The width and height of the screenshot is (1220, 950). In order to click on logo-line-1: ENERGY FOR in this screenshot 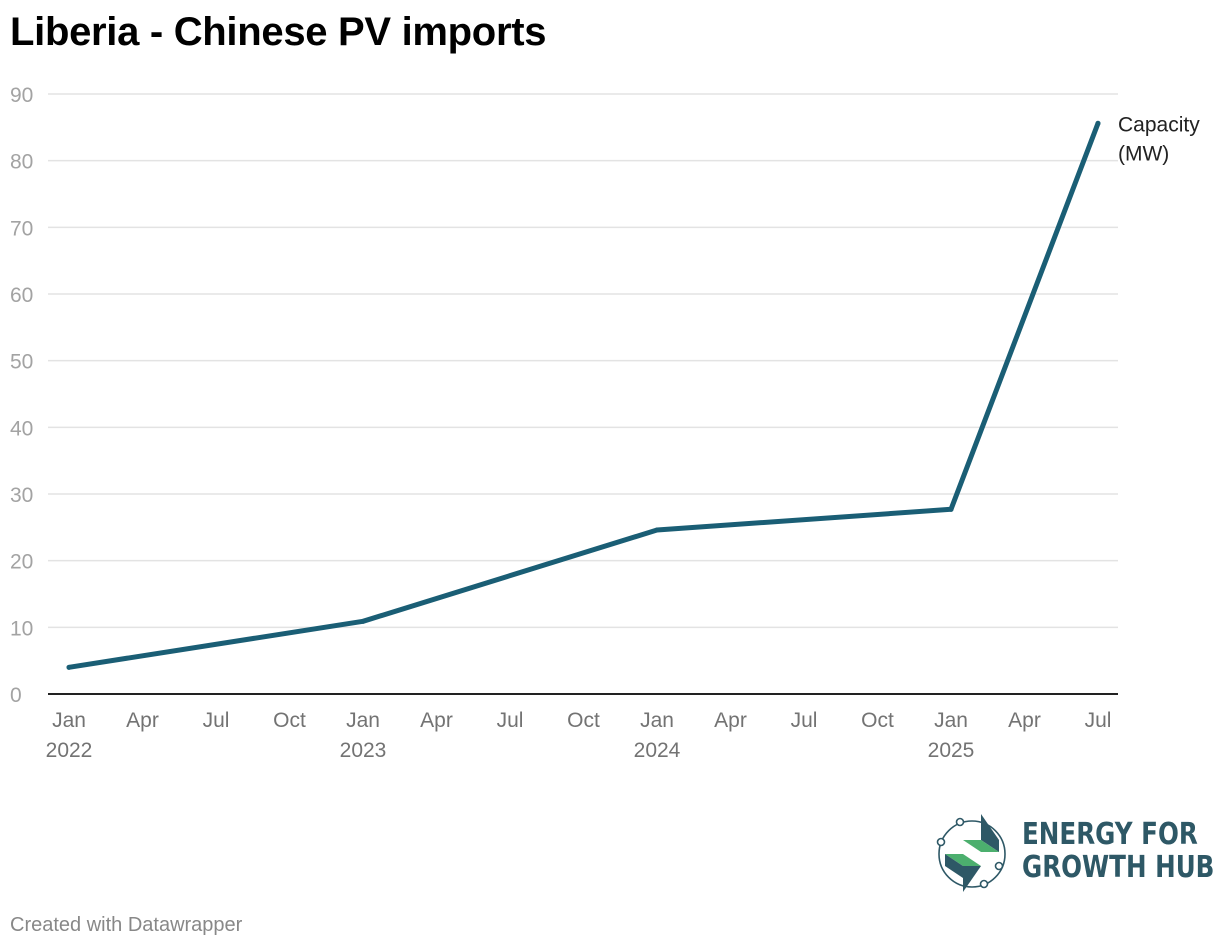, I will do `click(1110, 834)`.